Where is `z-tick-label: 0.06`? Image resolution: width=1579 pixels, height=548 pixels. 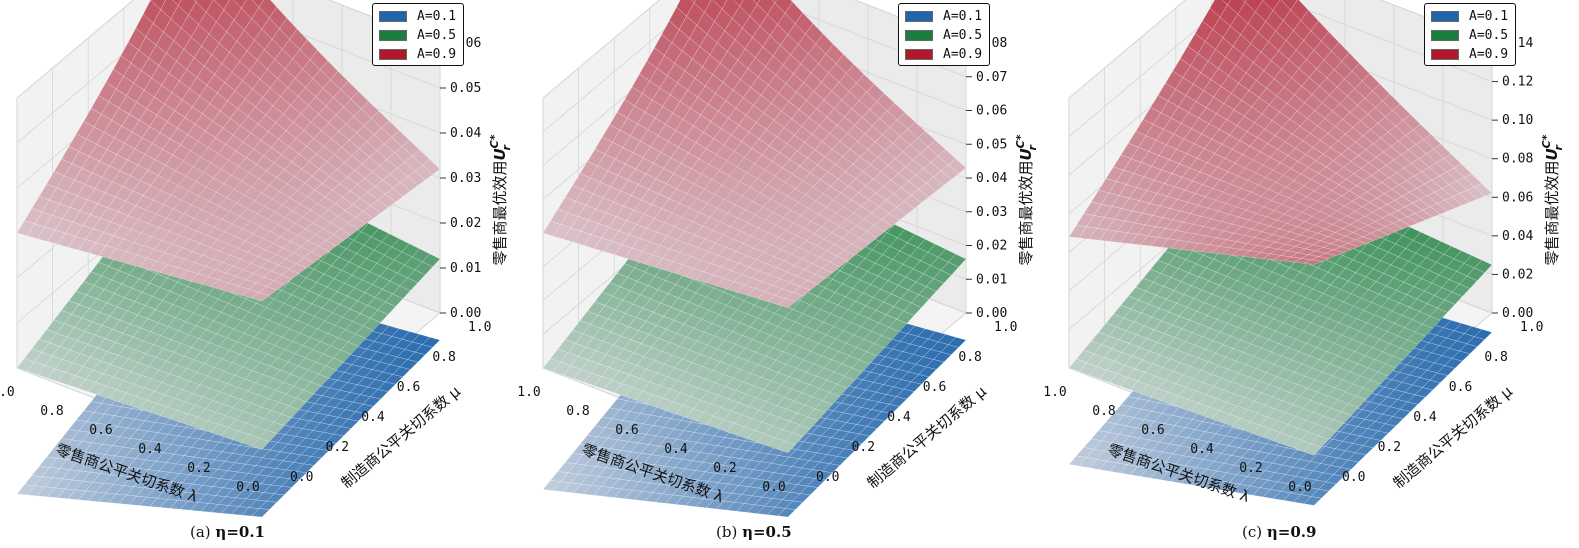
z-tick-label: 0.06 is located at coordinates (991, 111).